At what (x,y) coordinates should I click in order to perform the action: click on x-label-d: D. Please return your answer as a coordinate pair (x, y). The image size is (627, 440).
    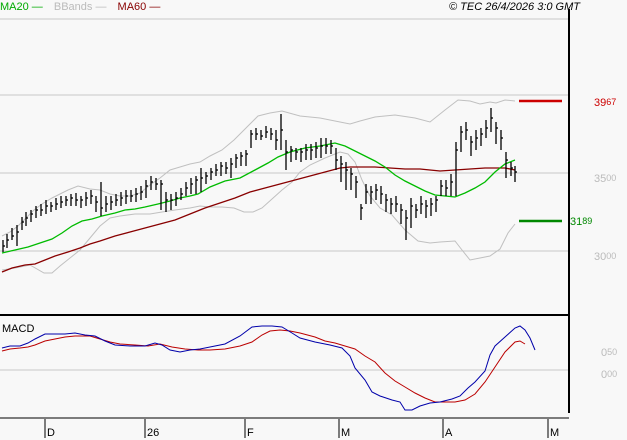
    Looking at the image, I should click on (51, 433).